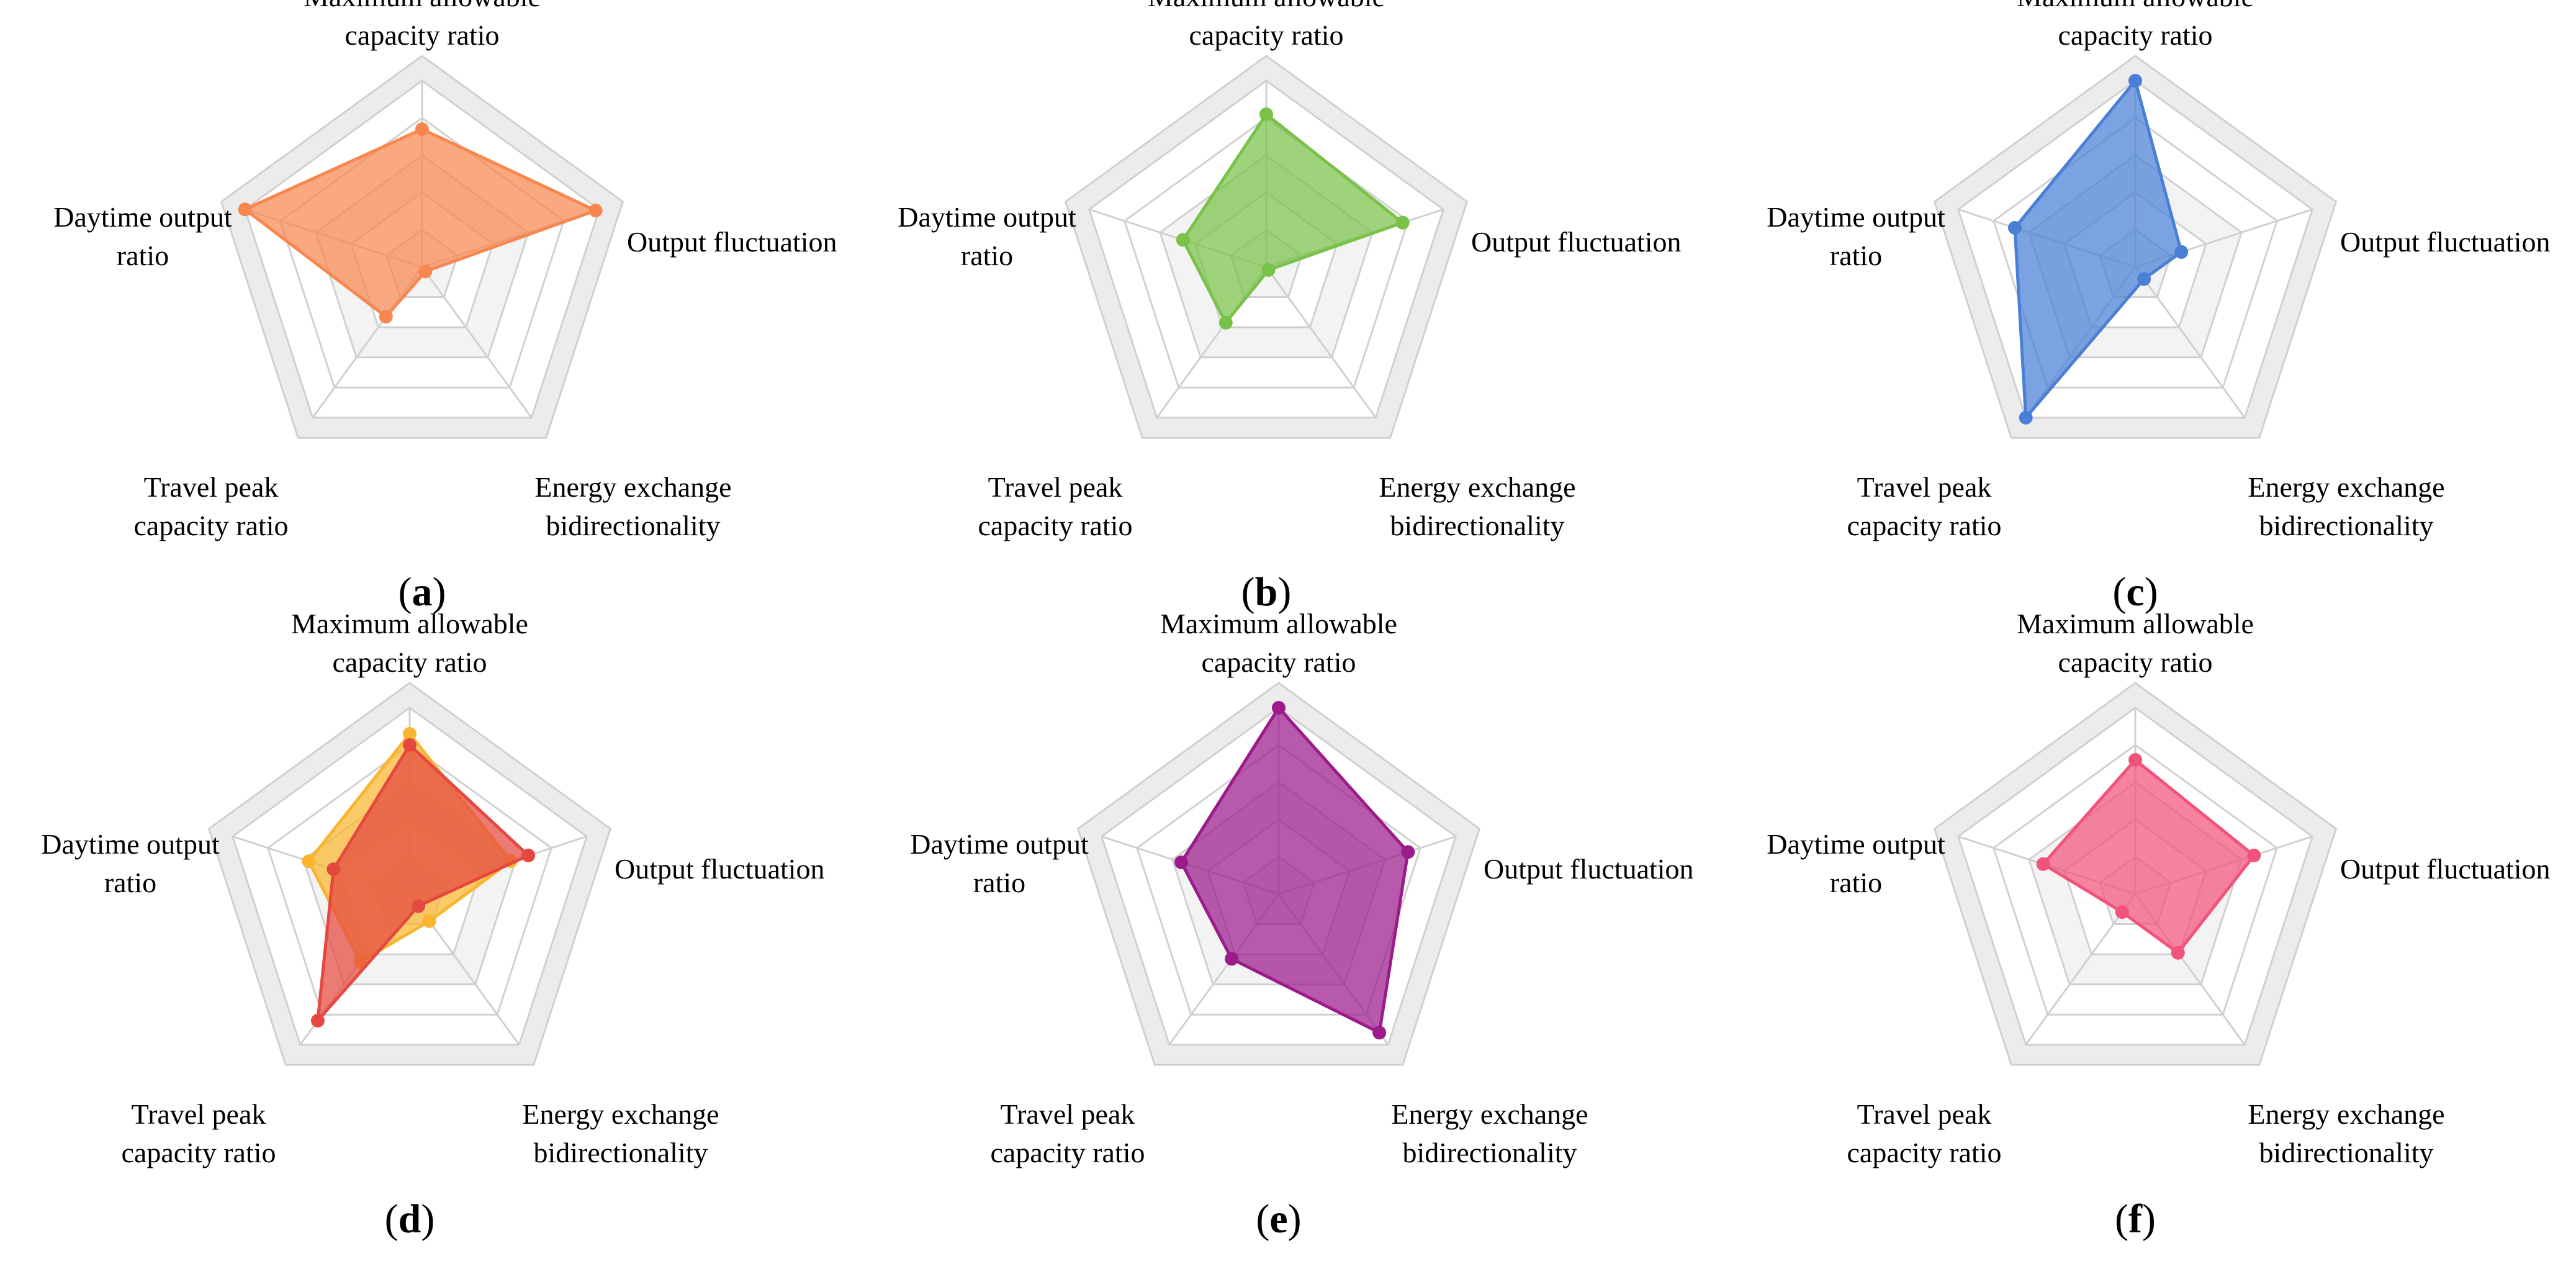  I want to click on panel-label: (f), so click(2135, 1219).